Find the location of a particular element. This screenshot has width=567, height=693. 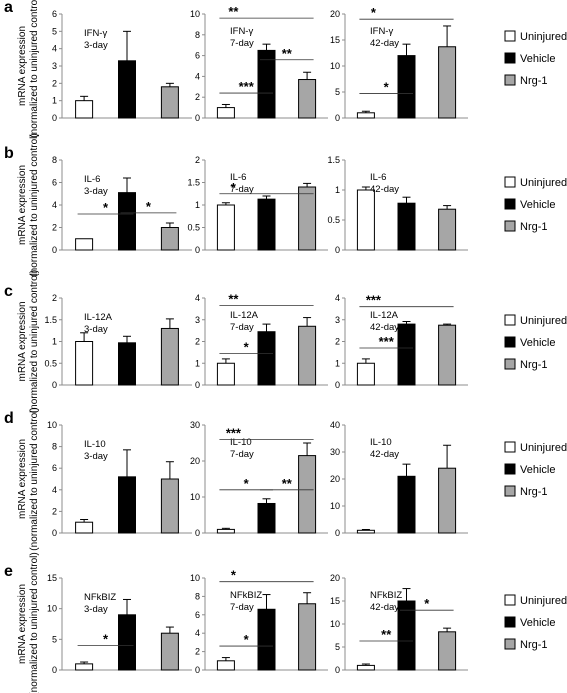

y-tick-label: 6 is located at coordinates (54, 14).